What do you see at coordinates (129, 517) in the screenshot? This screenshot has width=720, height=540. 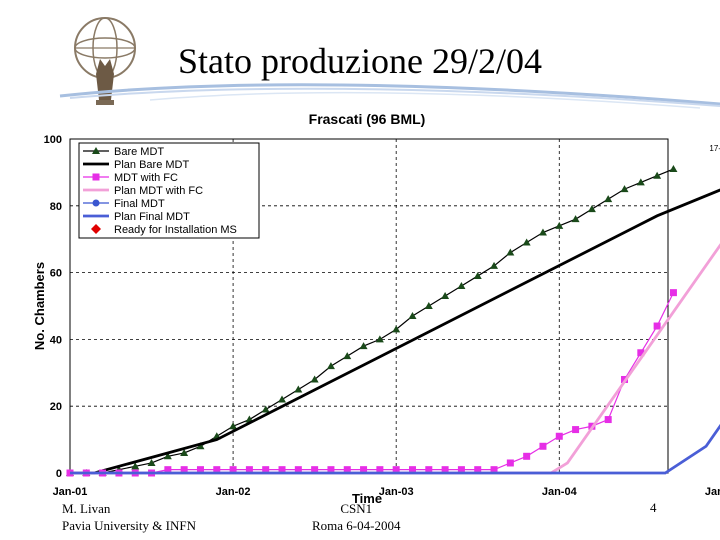 I see `footer-author: M. Livan Pavia University & INFN` at bounding box center [129, 517].